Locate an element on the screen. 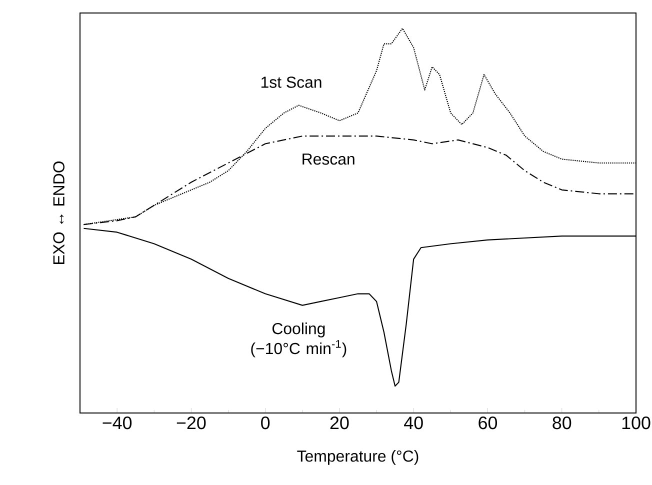  x-tick-label: 100 is located at coordinates (636, 423).